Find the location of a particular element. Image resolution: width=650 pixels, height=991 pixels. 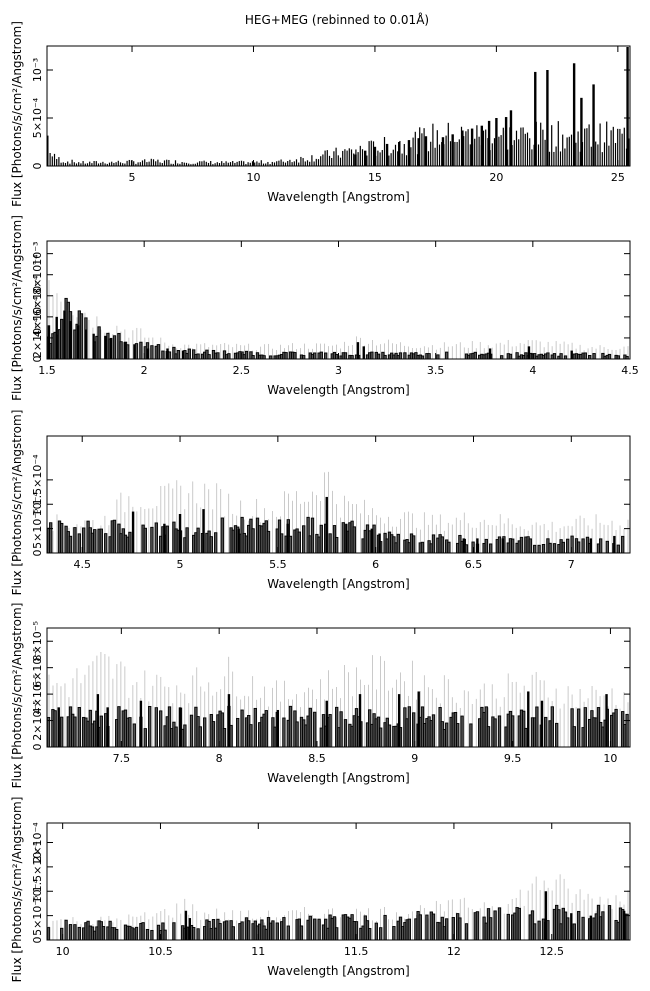

x-tick-label: 8.5 is located at coordinates (317, 758).